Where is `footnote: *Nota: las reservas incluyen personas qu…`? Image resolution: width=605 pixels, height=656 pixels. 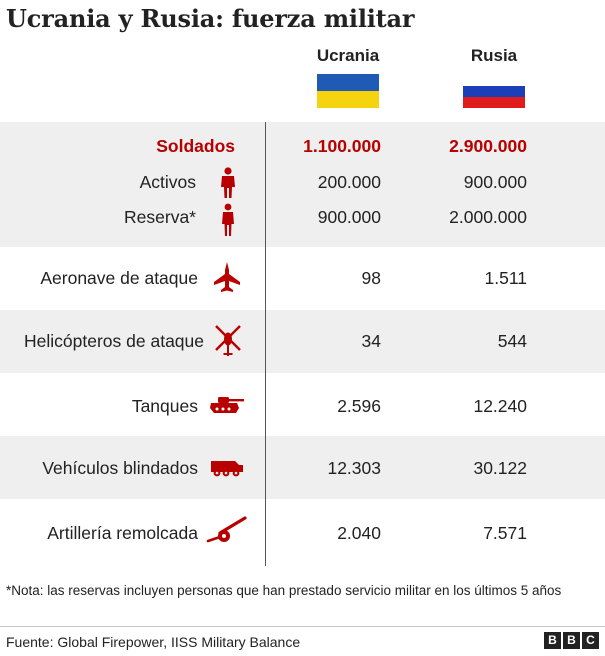
footnote: *Nota: las reservas incluyen personas qu… is located at coordinates (284, 590).